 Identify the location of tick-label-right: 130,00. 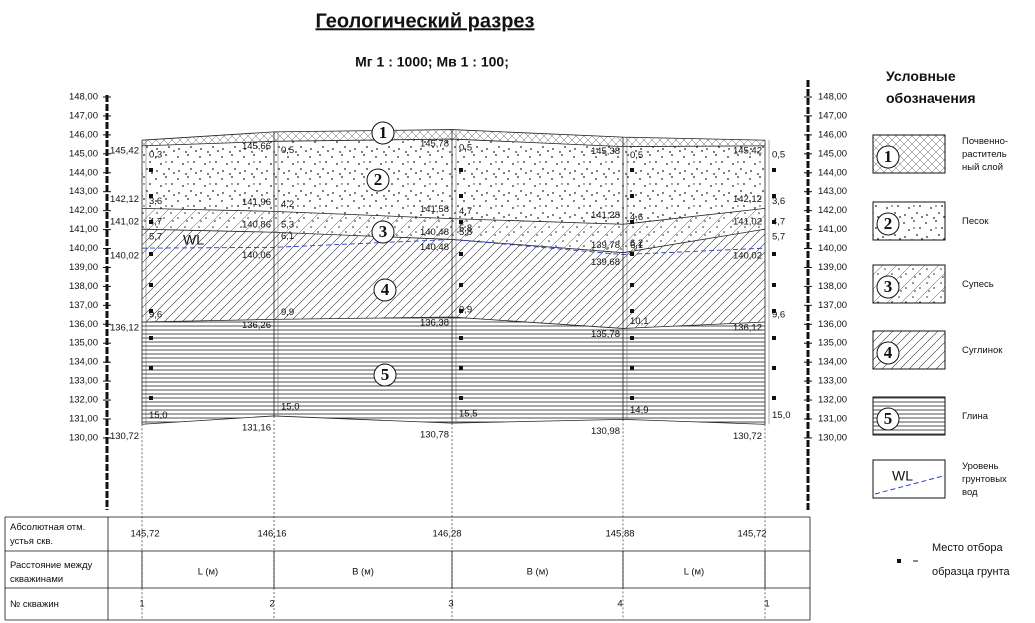
(832, 437).